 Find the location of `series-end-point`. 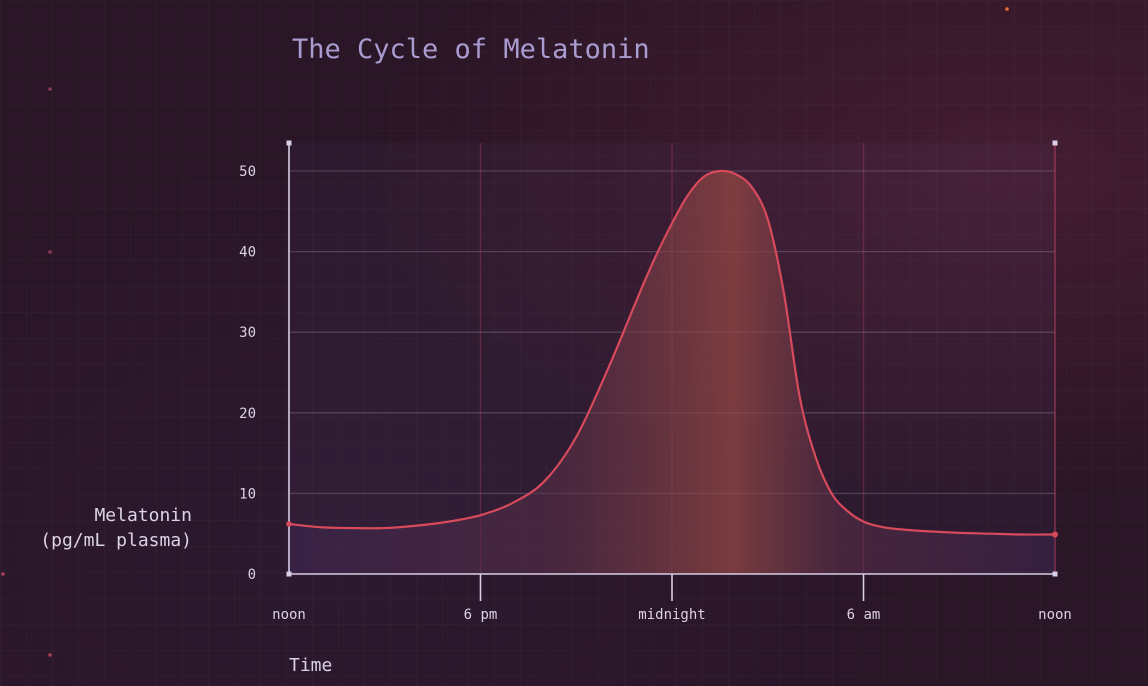

series-end-point is located at coordinates (1055, 534).